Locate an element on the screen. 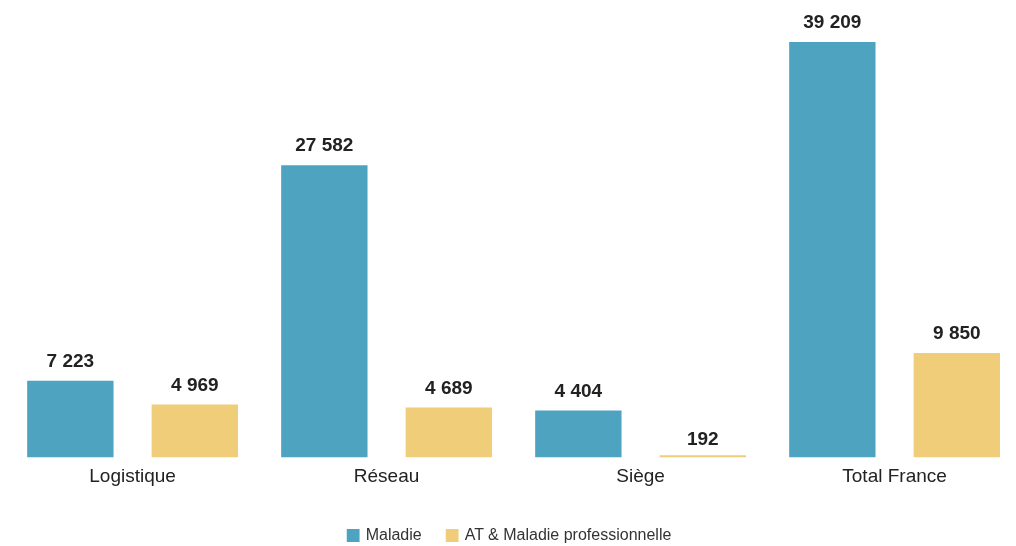  data-label: 192 is located at coordinates (702, 439).